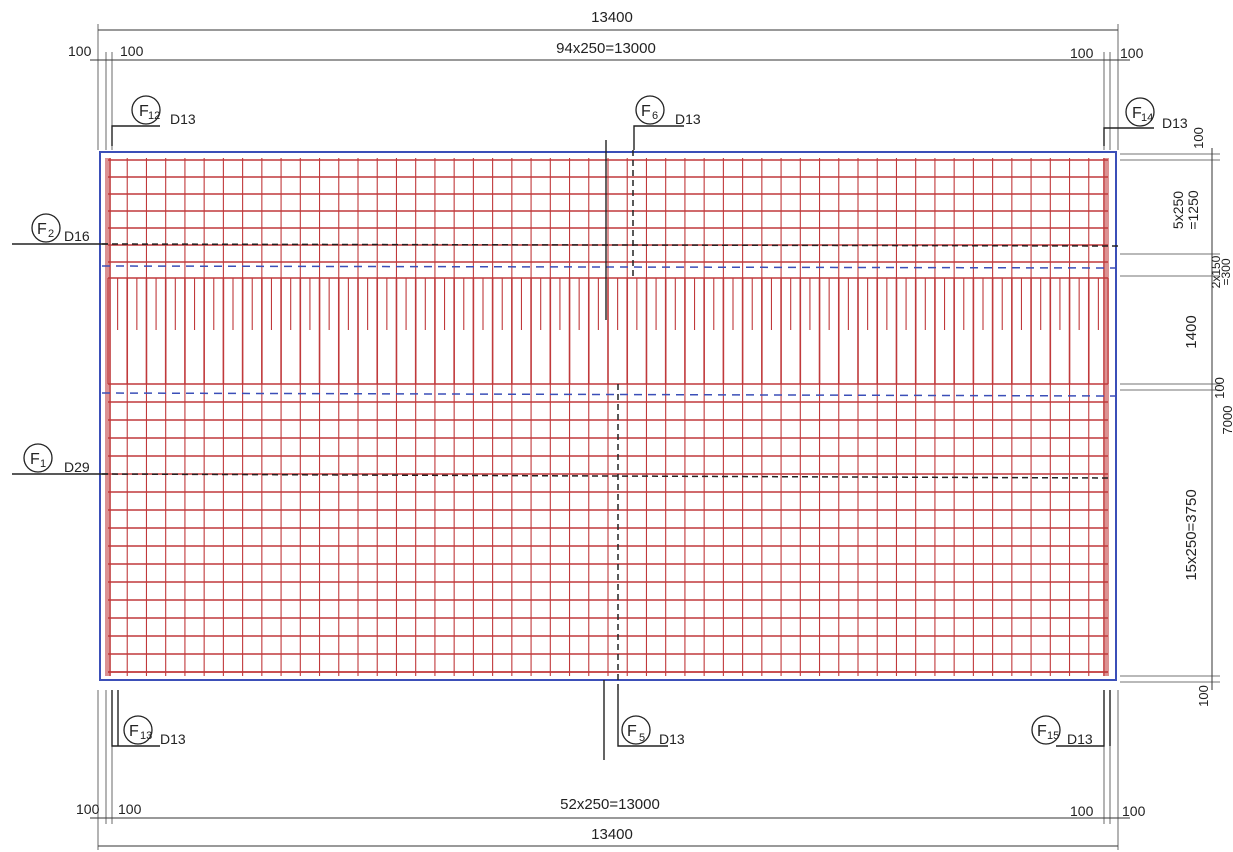  What do you see at coordinates (146, 736) in the screenshot?
I see `tag-F13-num: 13` at bounding box center [146, 736].